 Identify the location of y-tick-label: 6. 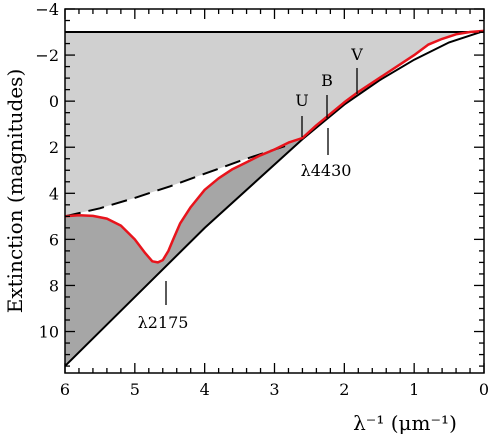
(54, 239).